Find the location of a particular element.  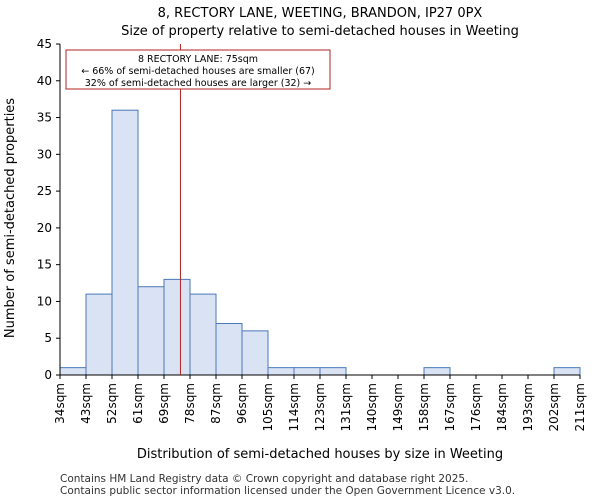

x-tick-label-87sqm: 87sqm is located at coordinates (216, 403).